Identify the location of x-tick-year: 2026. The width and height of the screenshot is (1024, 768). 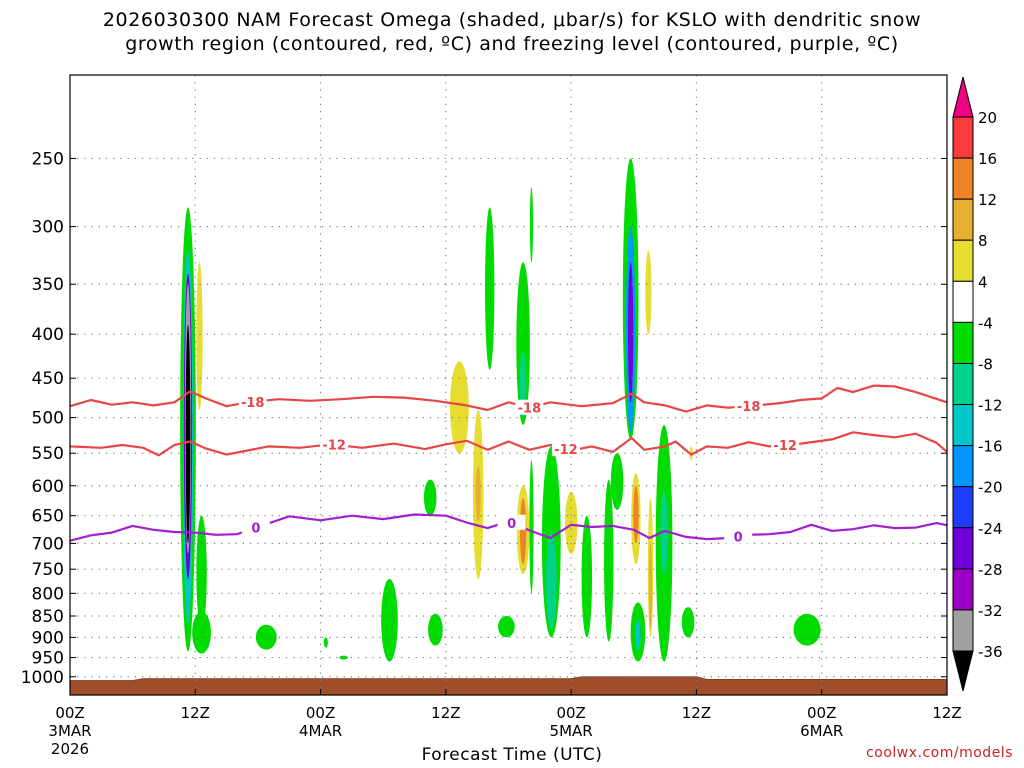
(70, 749).